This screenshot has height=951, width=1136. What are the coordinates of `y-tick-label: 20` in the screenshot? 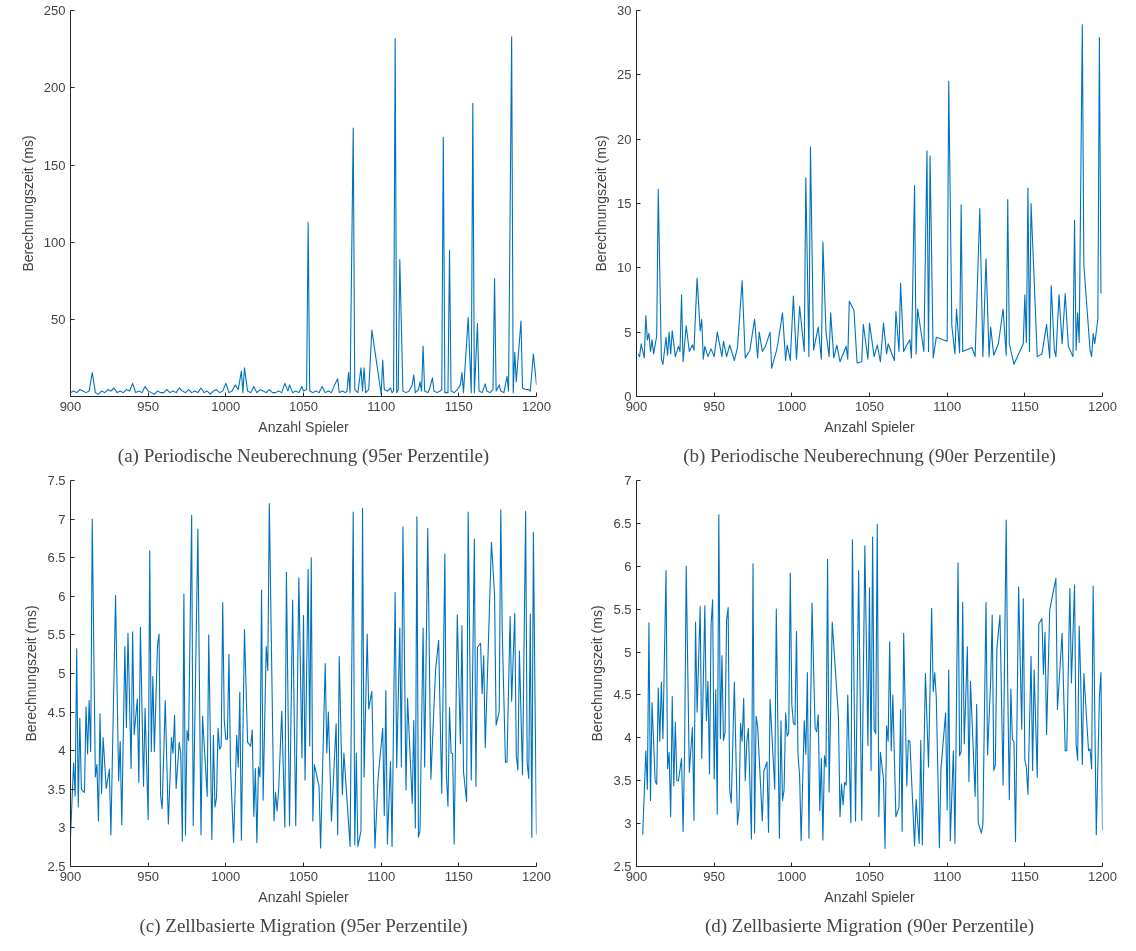 It's located at (624, 139).